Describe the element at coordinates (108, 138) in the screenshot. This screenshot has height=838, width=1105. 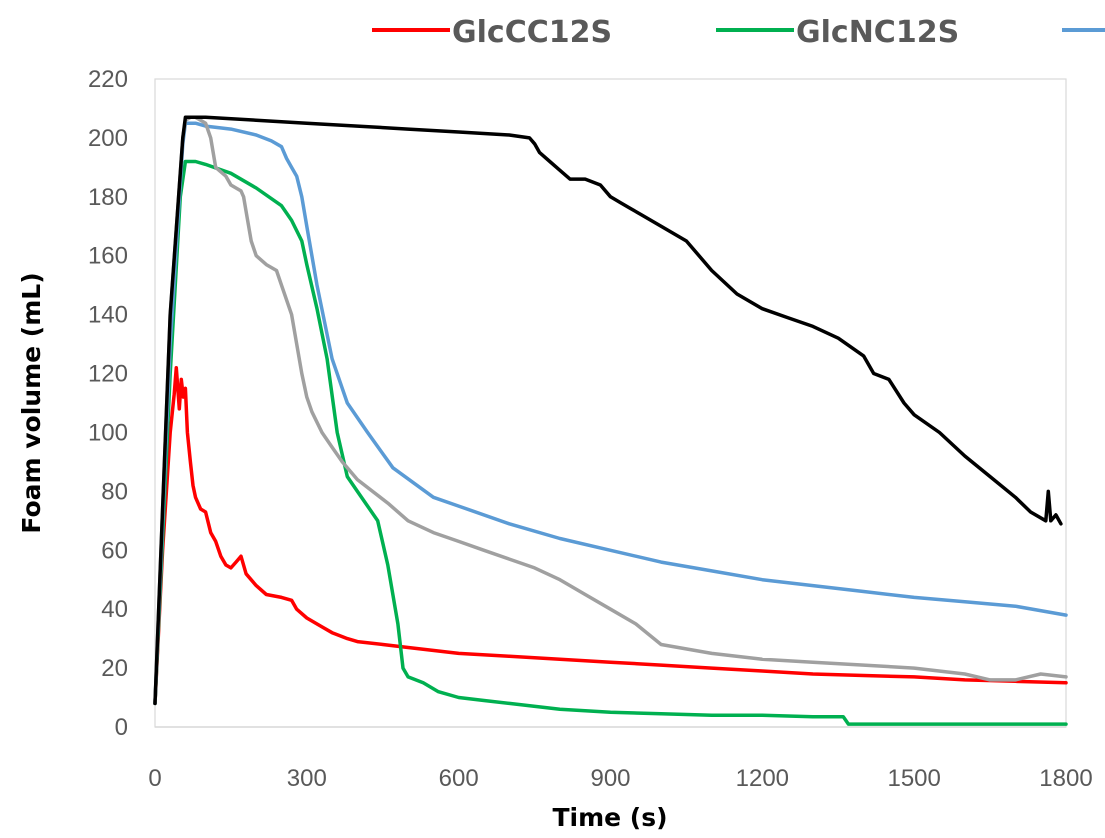
I see `y-tick-label: 200` at that location.